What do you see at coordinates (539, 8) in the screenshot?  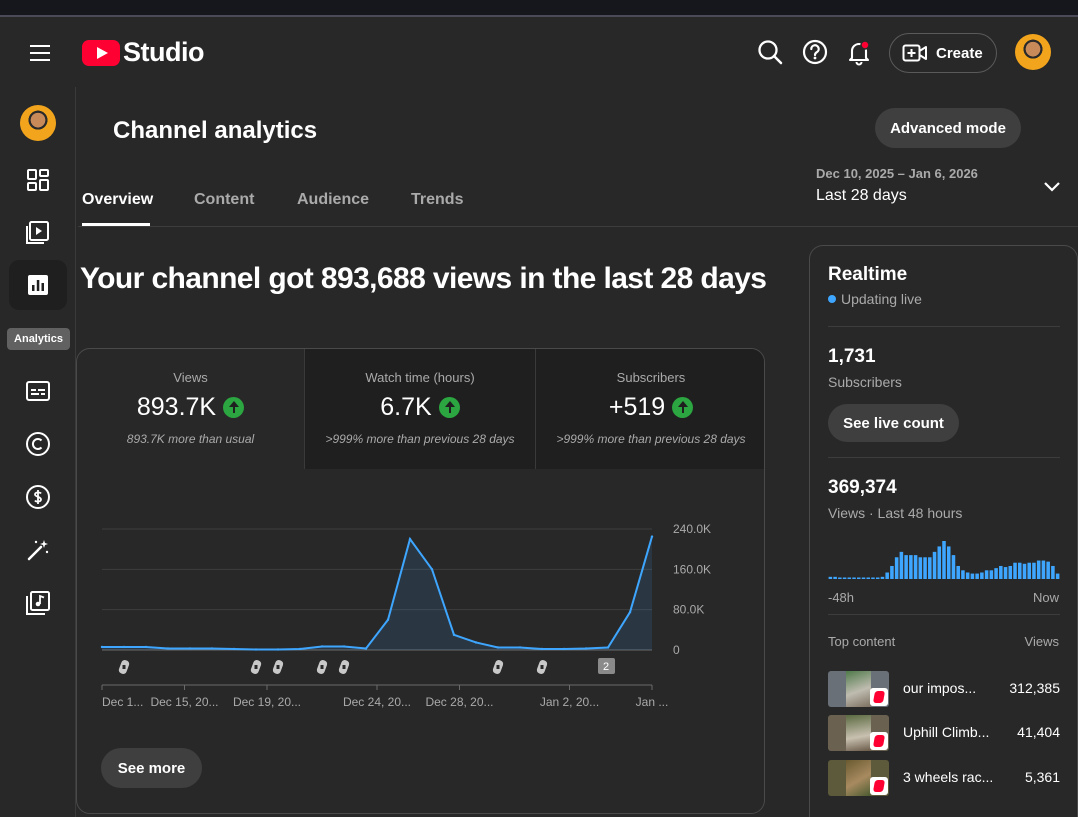 I see `window-top-strip` at bounding box center [539, 8].